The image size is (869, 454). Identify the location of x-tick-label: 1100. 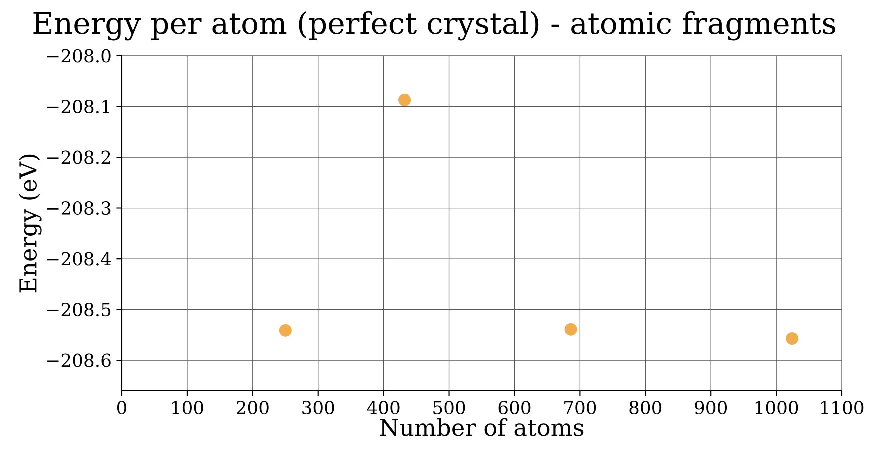
(842, 407).